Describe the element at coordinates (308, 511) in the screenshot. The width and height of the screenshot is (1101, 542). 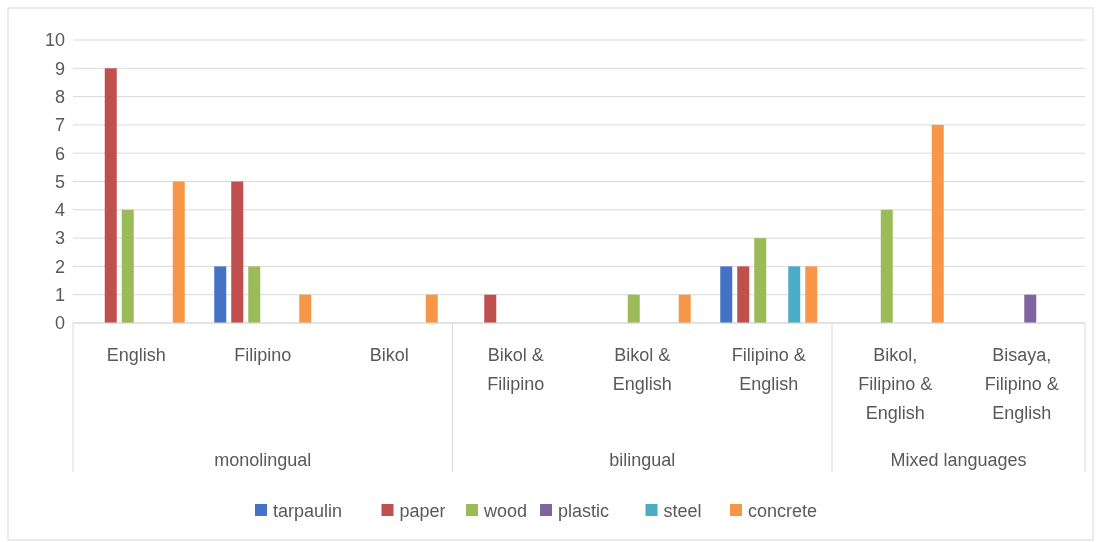
I see `legend-label: tarpaulin` at that location.